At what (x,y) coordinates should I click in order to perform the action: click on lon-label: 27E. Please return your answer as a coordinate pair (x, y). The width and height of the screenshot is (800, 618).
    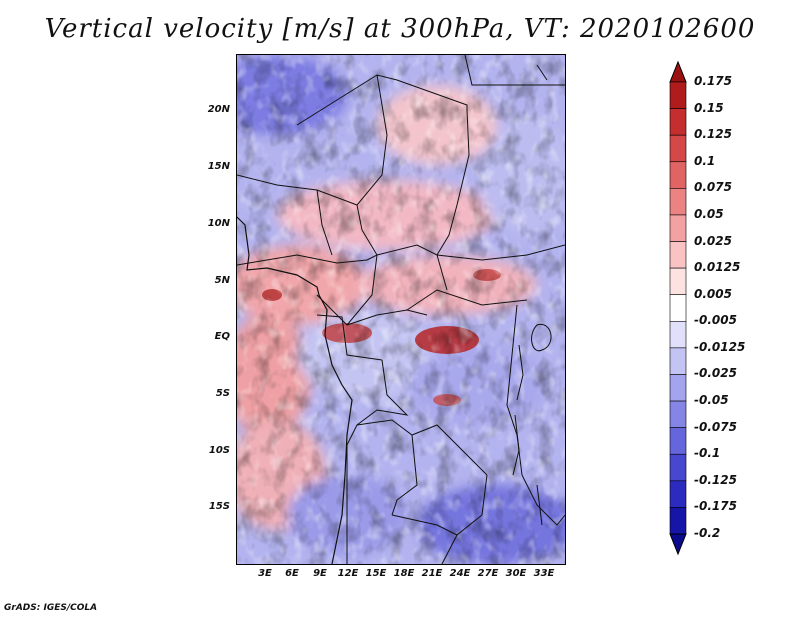
    Looking at the image, I should click on (488, 573).